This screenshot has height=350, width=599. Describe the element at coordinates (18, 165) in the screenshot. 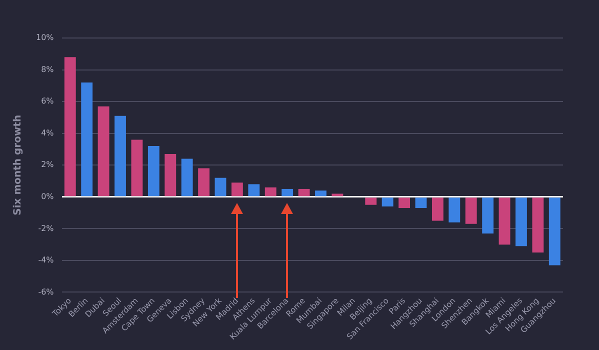

I see `y-axis-title: Six month growth` at that location.